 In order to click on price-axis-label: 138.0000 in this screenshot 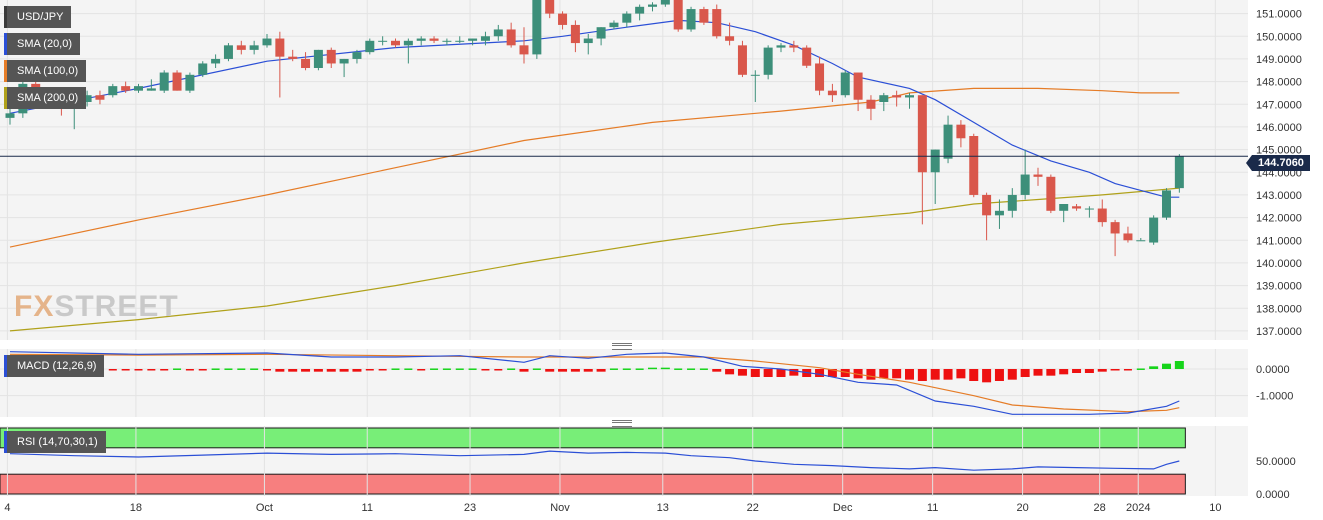, I will do `click(1279, 309)`.